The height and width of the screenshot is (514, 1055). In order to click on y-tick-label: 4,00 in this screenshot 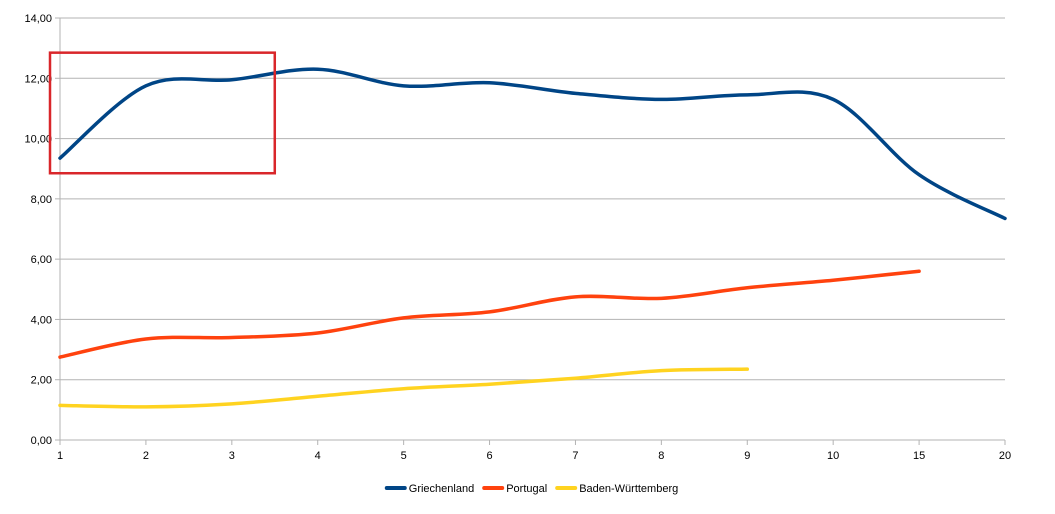, I will do `click(41, 320)`.